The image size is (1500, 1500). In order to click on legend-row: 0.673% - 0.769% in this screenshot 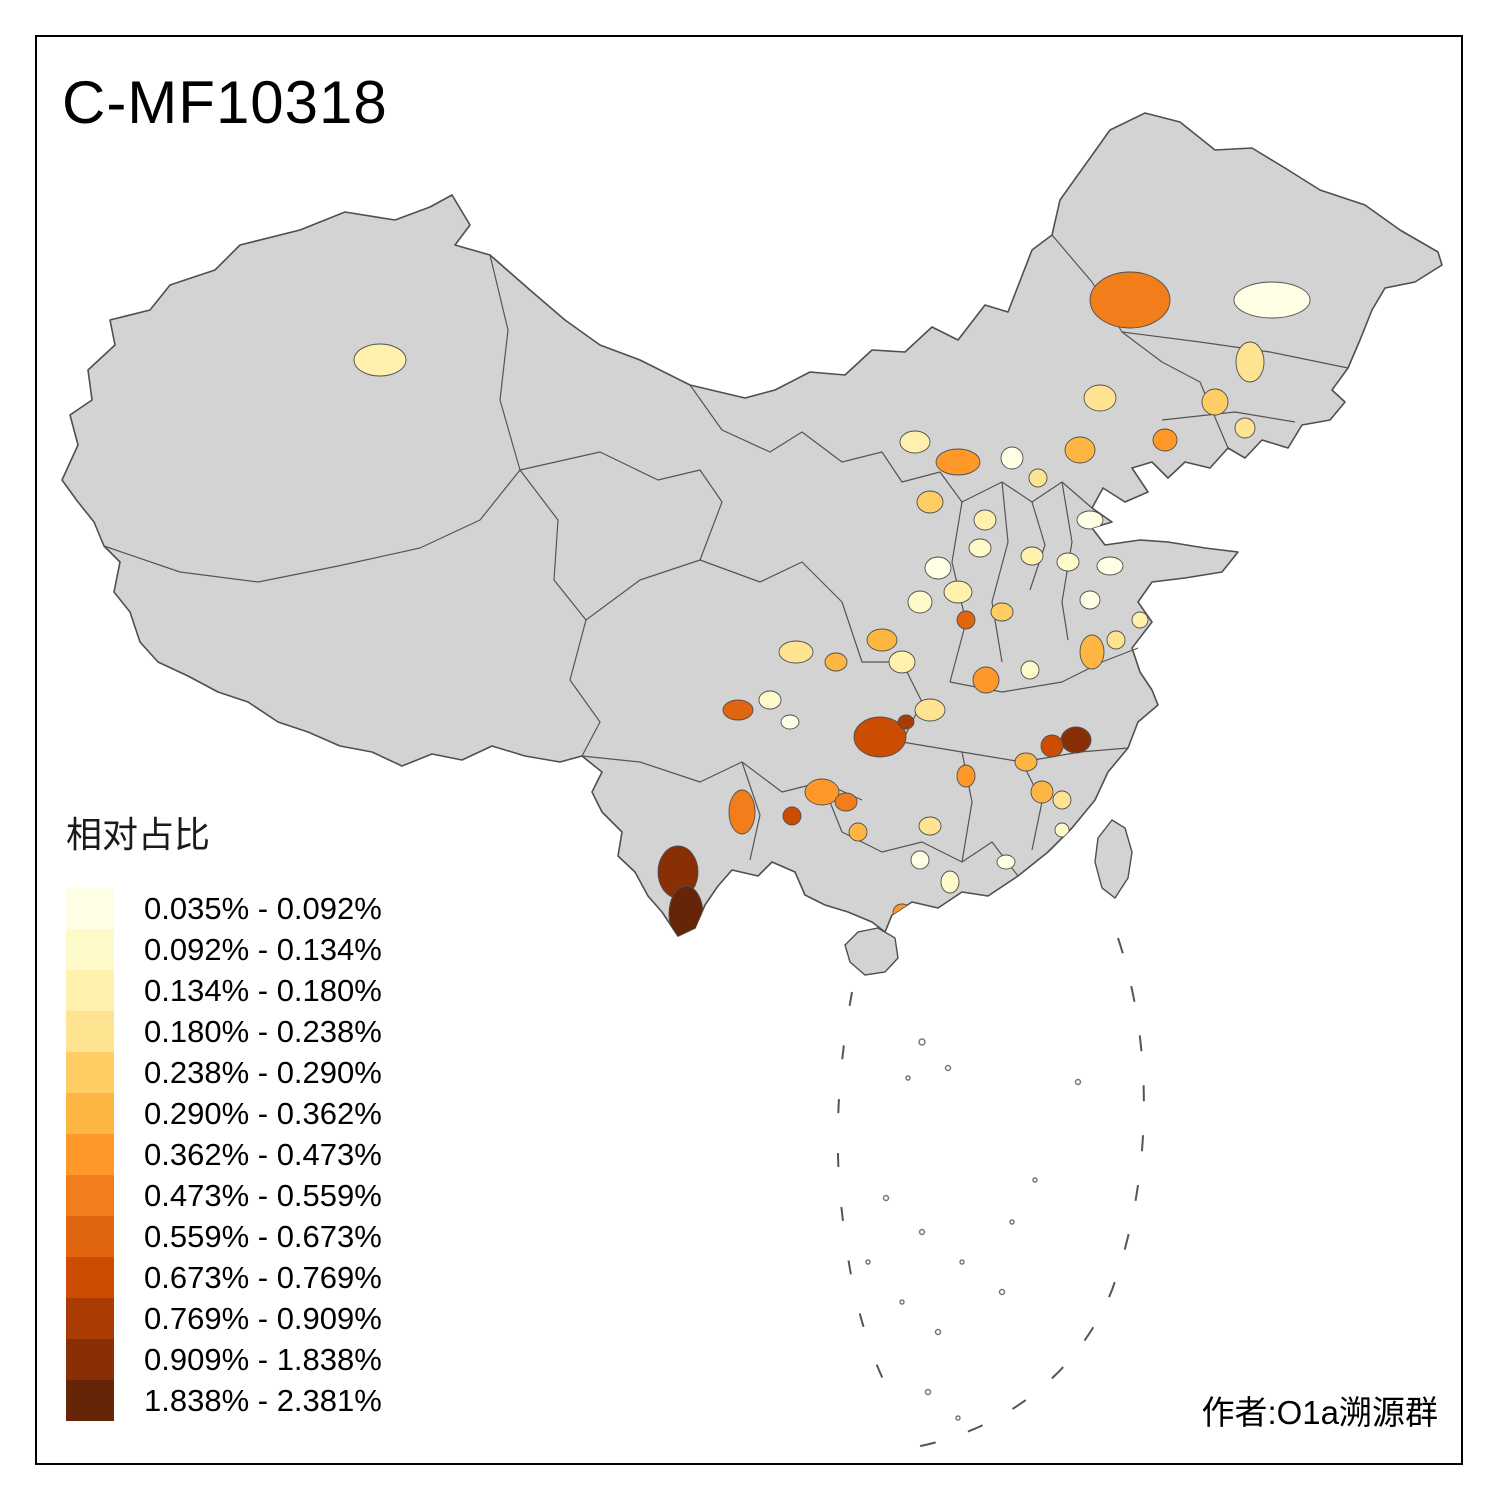, I will do `click(224, 1277)`.